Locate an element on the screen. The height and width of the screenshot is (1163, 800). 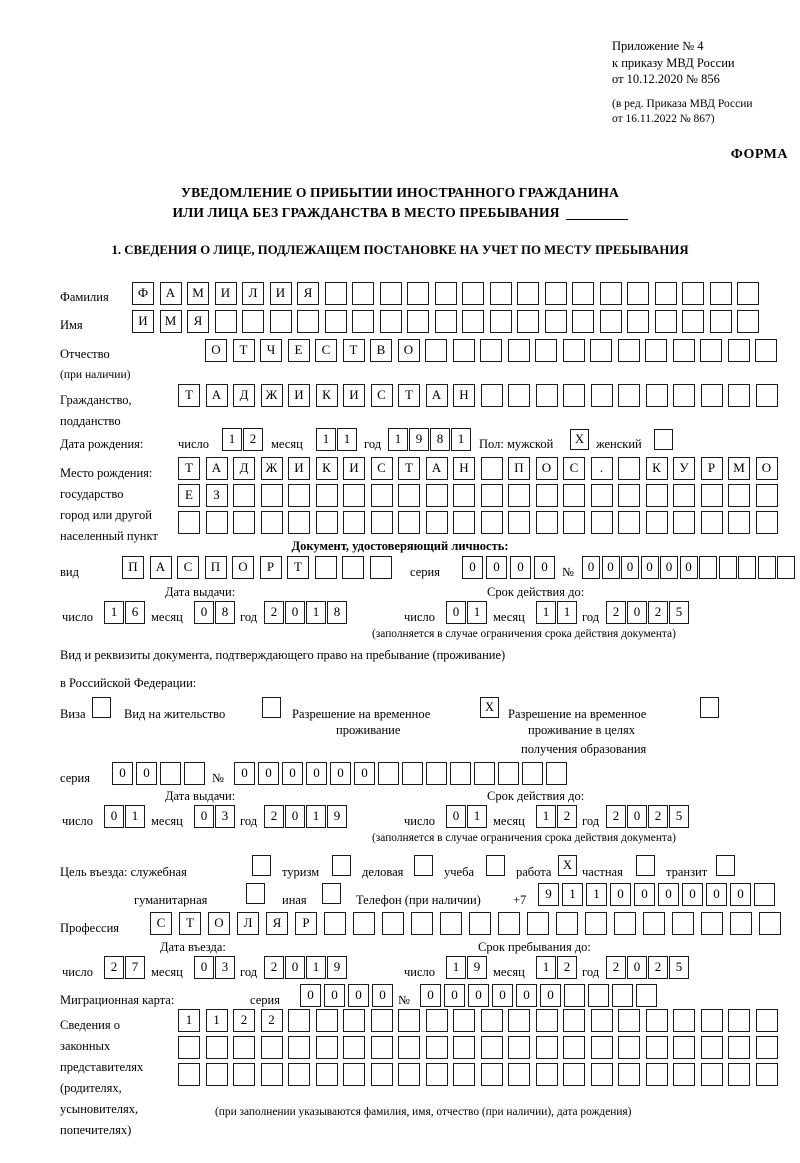
birthplace-row-1-cell: П is located at coordinates (519, 468).